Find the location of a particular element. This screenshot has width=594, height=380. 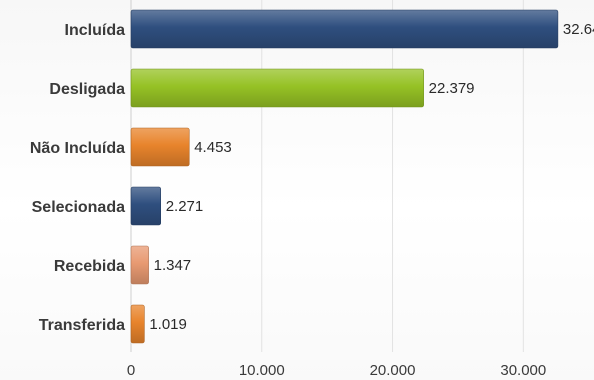

x-tick-label: 20.000 is located at coordinates (393, 370).